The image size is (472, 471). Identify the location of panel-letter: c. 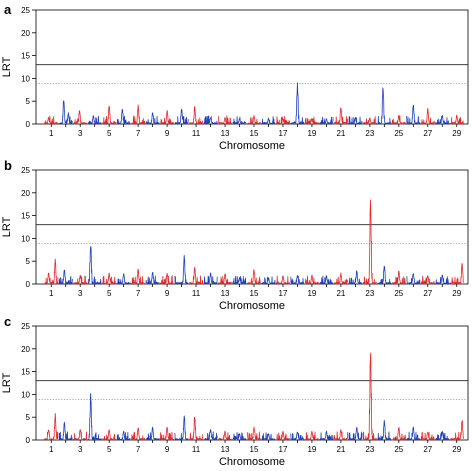
(7, 321).